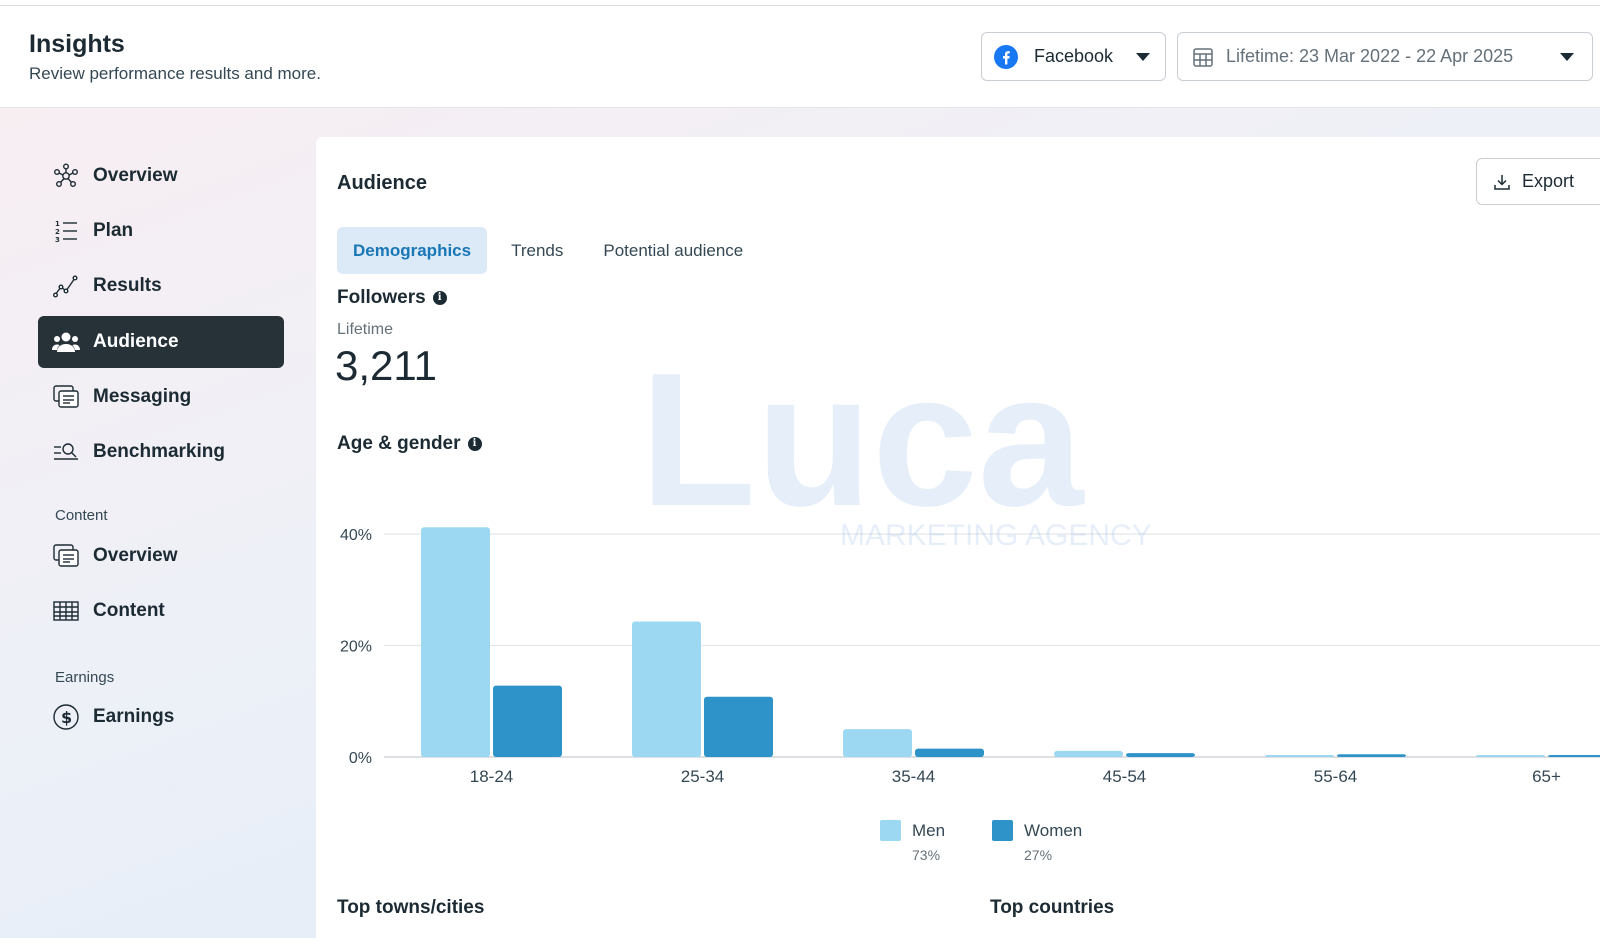 Image resolution: width=1600 pixels, height=938 pixels. I want to click on facebook-icon, so click(1006, 56).